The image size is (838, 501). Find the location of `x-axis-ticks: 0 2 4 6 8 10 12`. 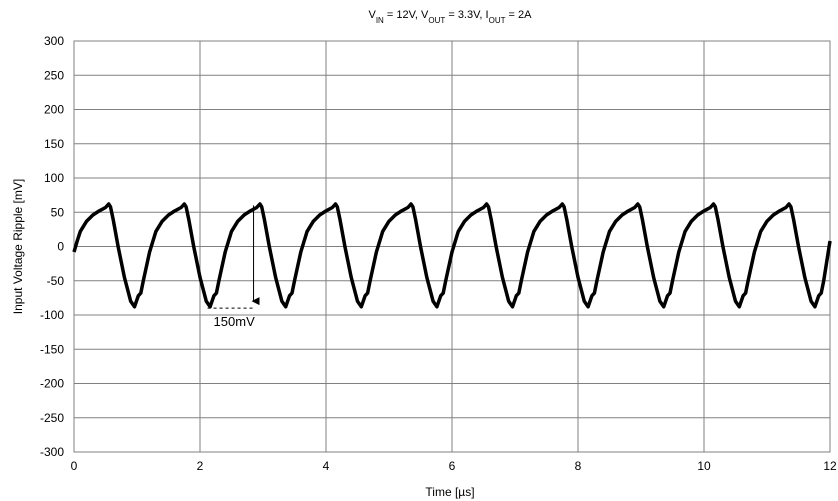

x-axis-ticks: 0 2 4 6 8 10 12 is located at coordinates (454, 466).